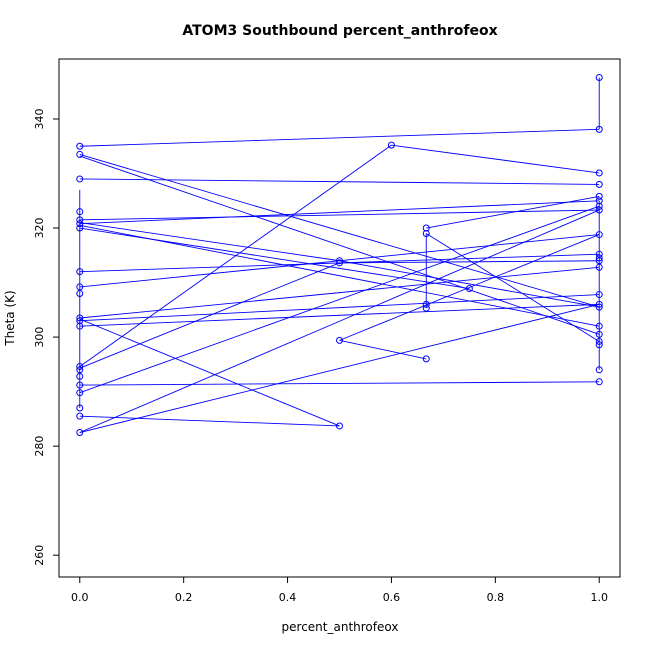  Describe the element at coordinates (339, 590) in the screenshot. I see `x-axis: 0.0 0.2 0.4 0.6 0.8 1.0` at that location.